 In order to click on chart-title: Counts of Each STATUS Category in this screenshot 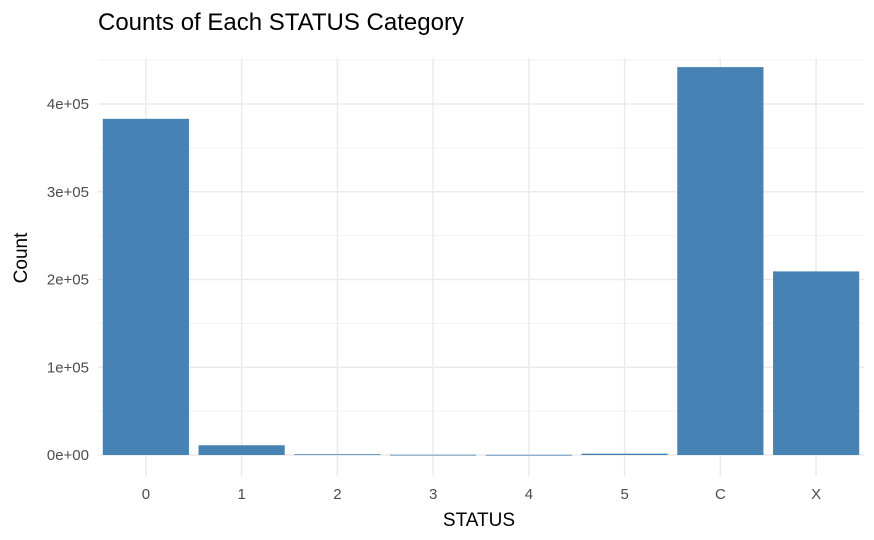, I will do `click(281, 22)`.